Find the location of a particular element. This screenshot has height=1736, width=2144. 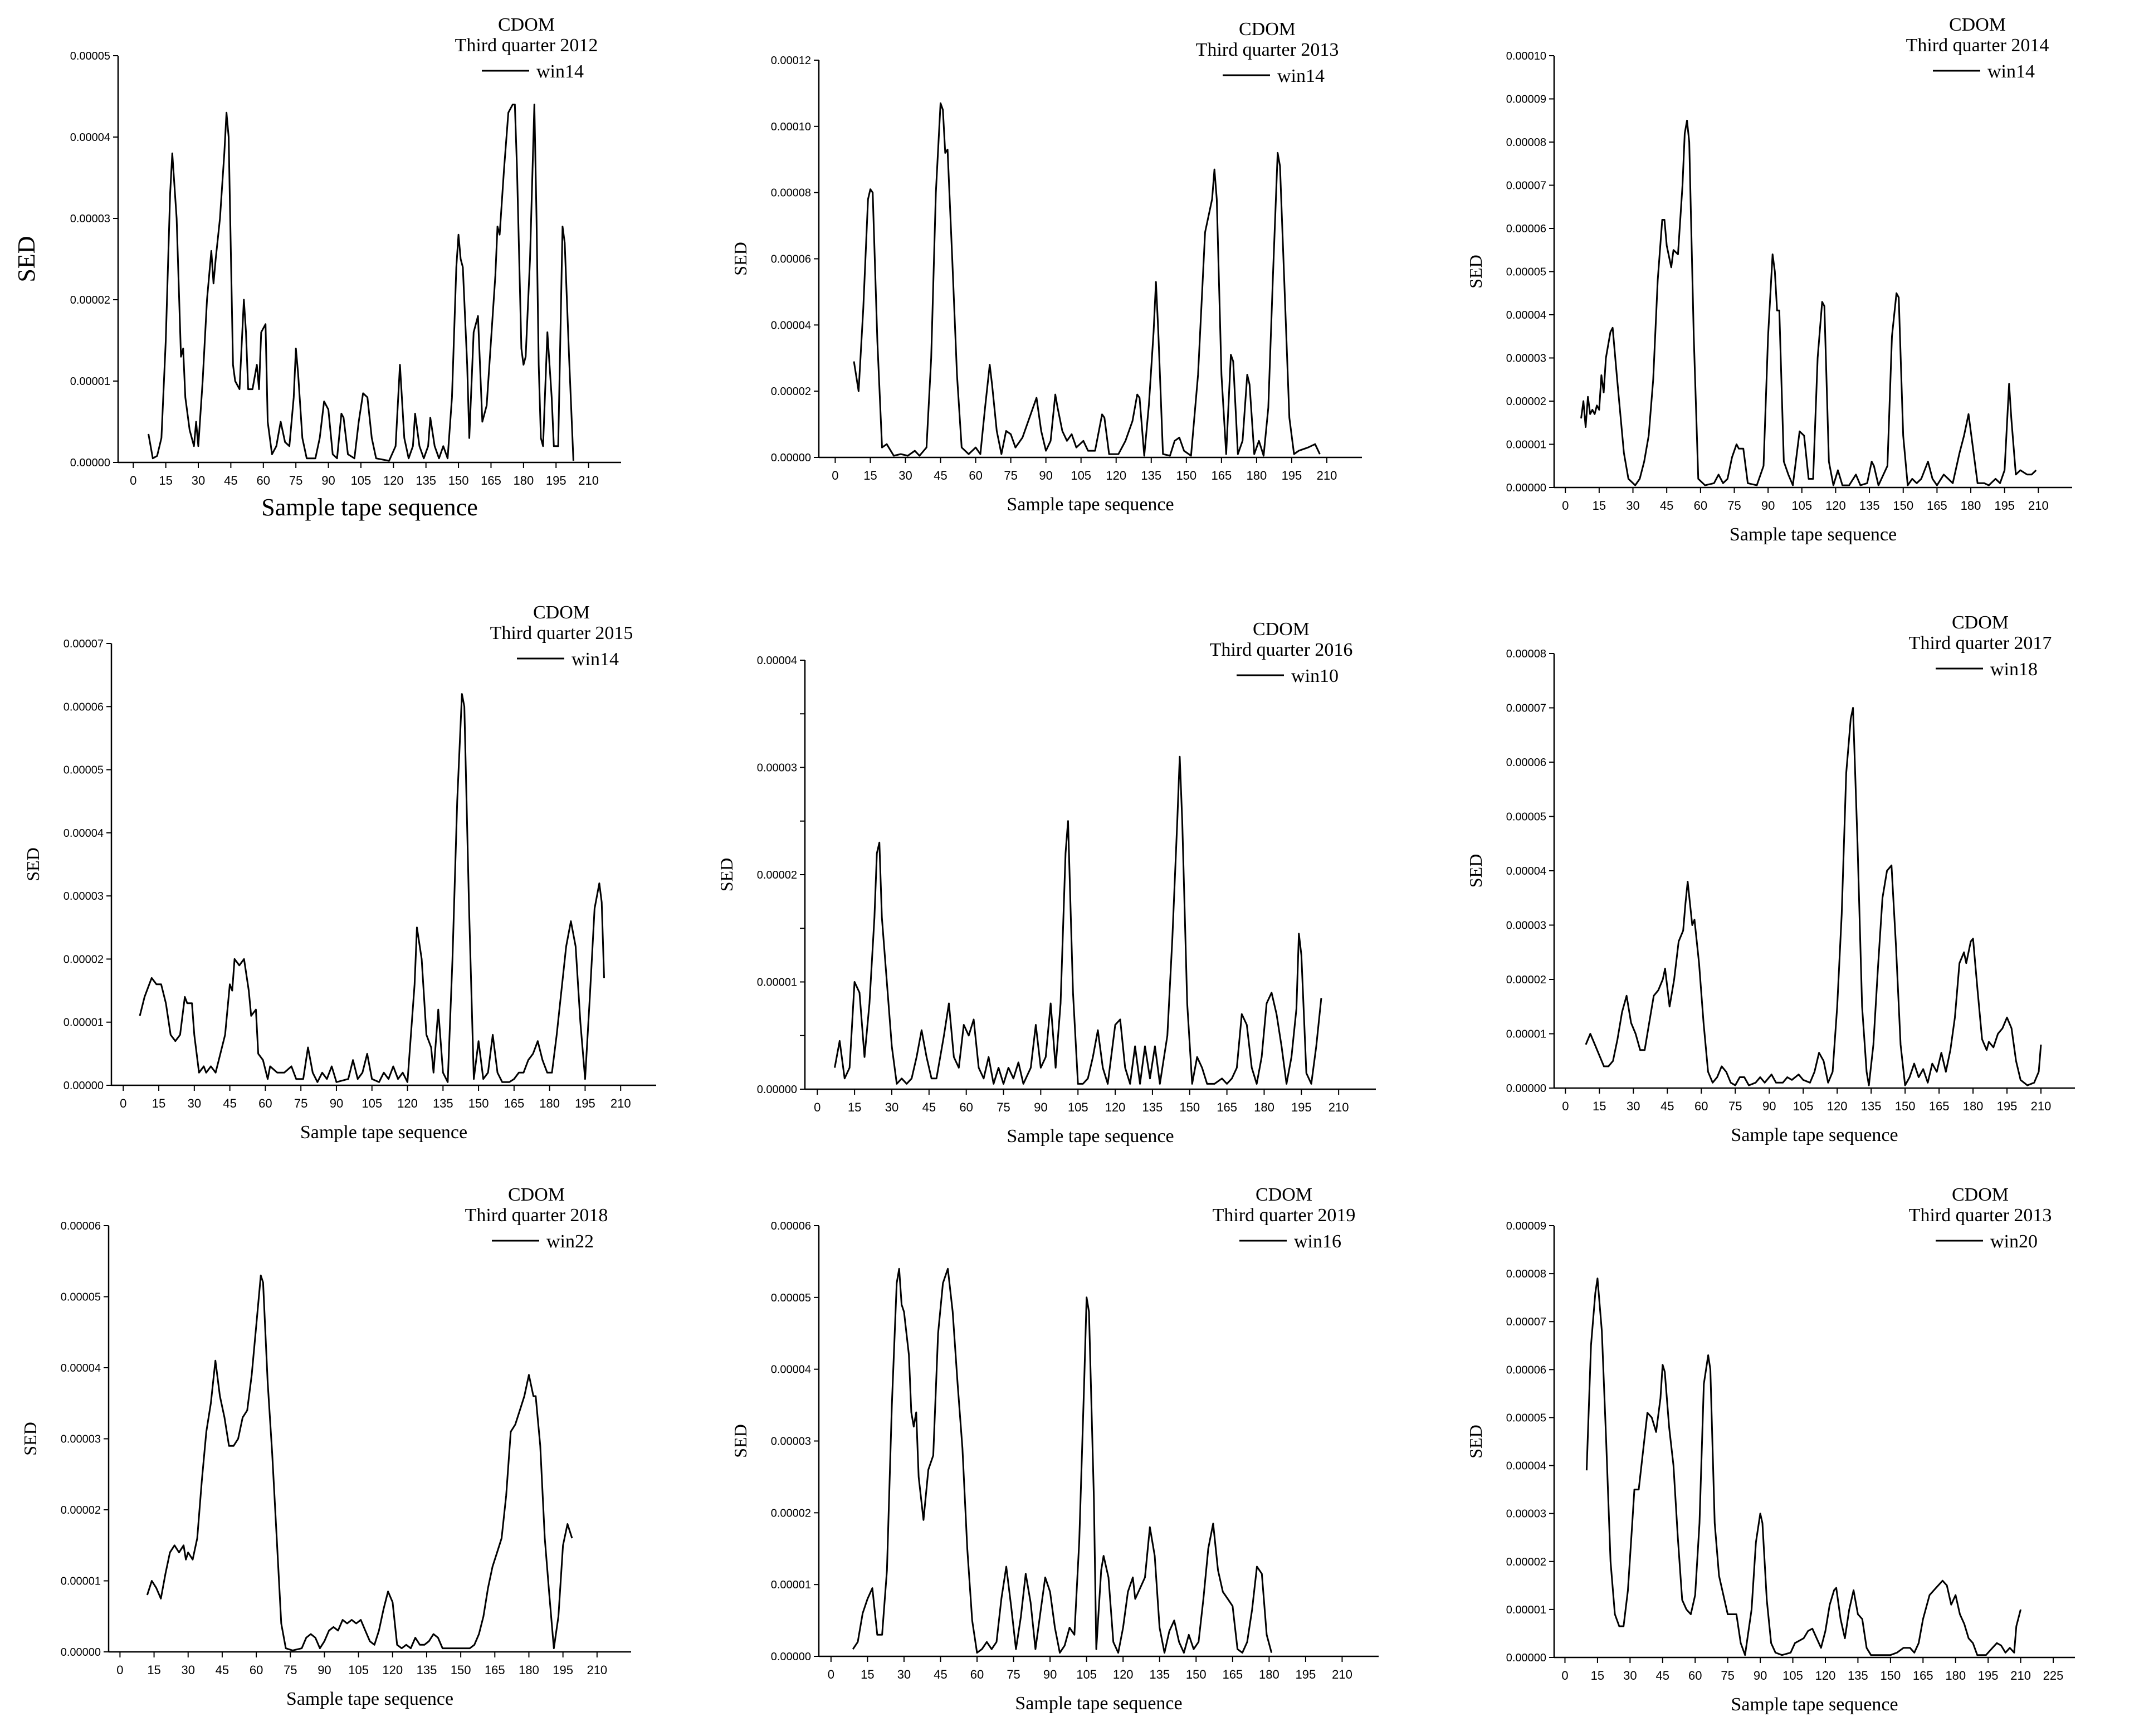

y-tick-label: 0.00005 is located at coordinates (791, 1298).